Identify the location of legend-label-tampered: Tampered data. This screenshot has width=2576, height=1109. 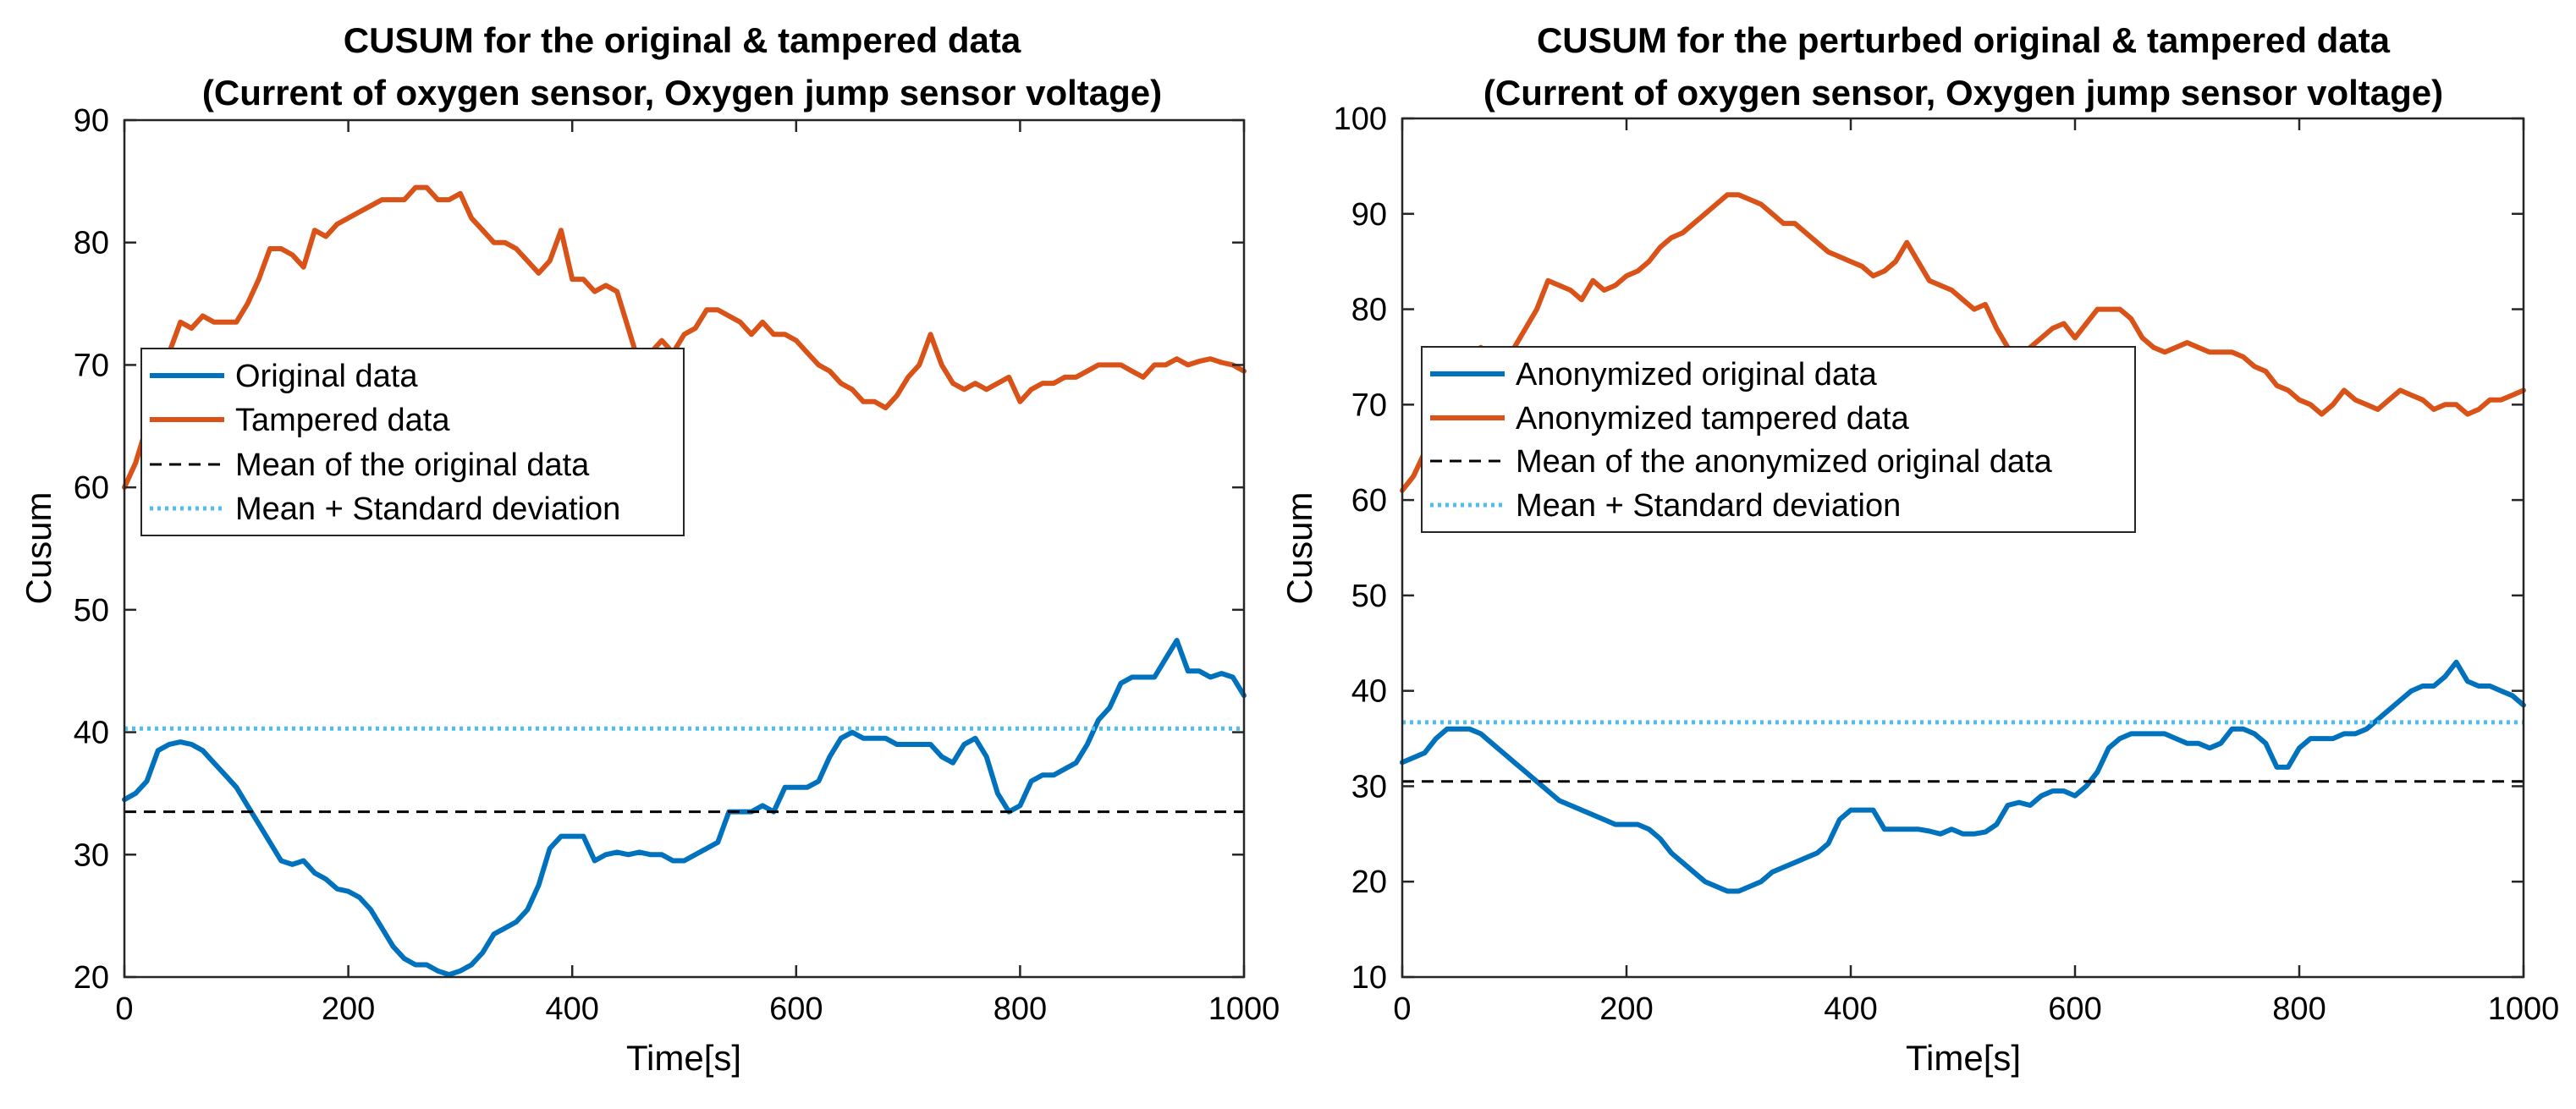
(342, 421).